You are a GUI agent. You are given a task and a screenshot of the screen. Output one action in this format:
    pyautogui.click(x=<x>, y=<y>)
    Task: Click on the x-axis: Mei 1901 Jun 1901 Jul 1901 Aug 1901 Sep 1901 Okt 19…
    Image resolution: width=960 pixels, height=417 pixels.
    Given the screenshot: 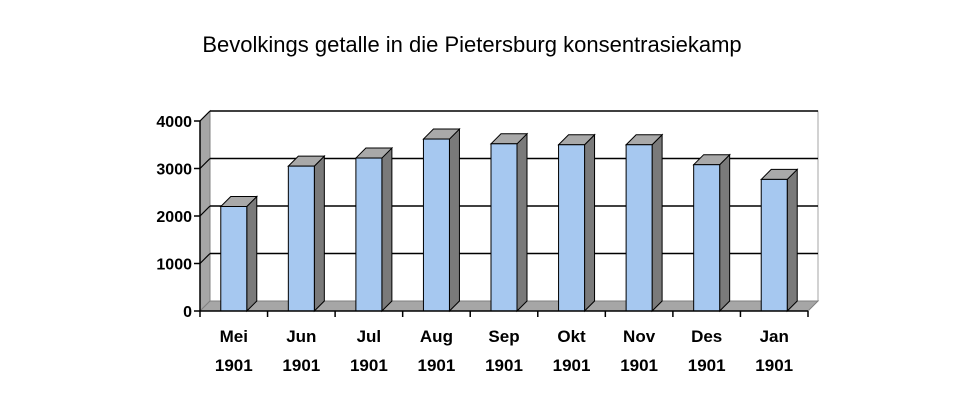 What is the action you would take?
    pyautogui.click(x=504, y=342)
    